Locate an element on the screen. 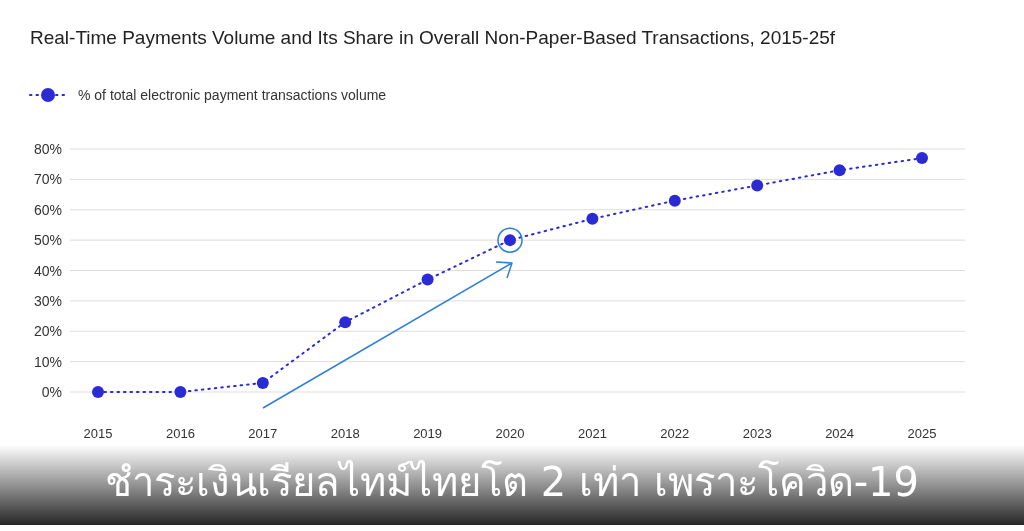 Image resolution: width=1024 pixels, height=531 pixels. y-tick-label: 50% is located at coordinates (47, 240).